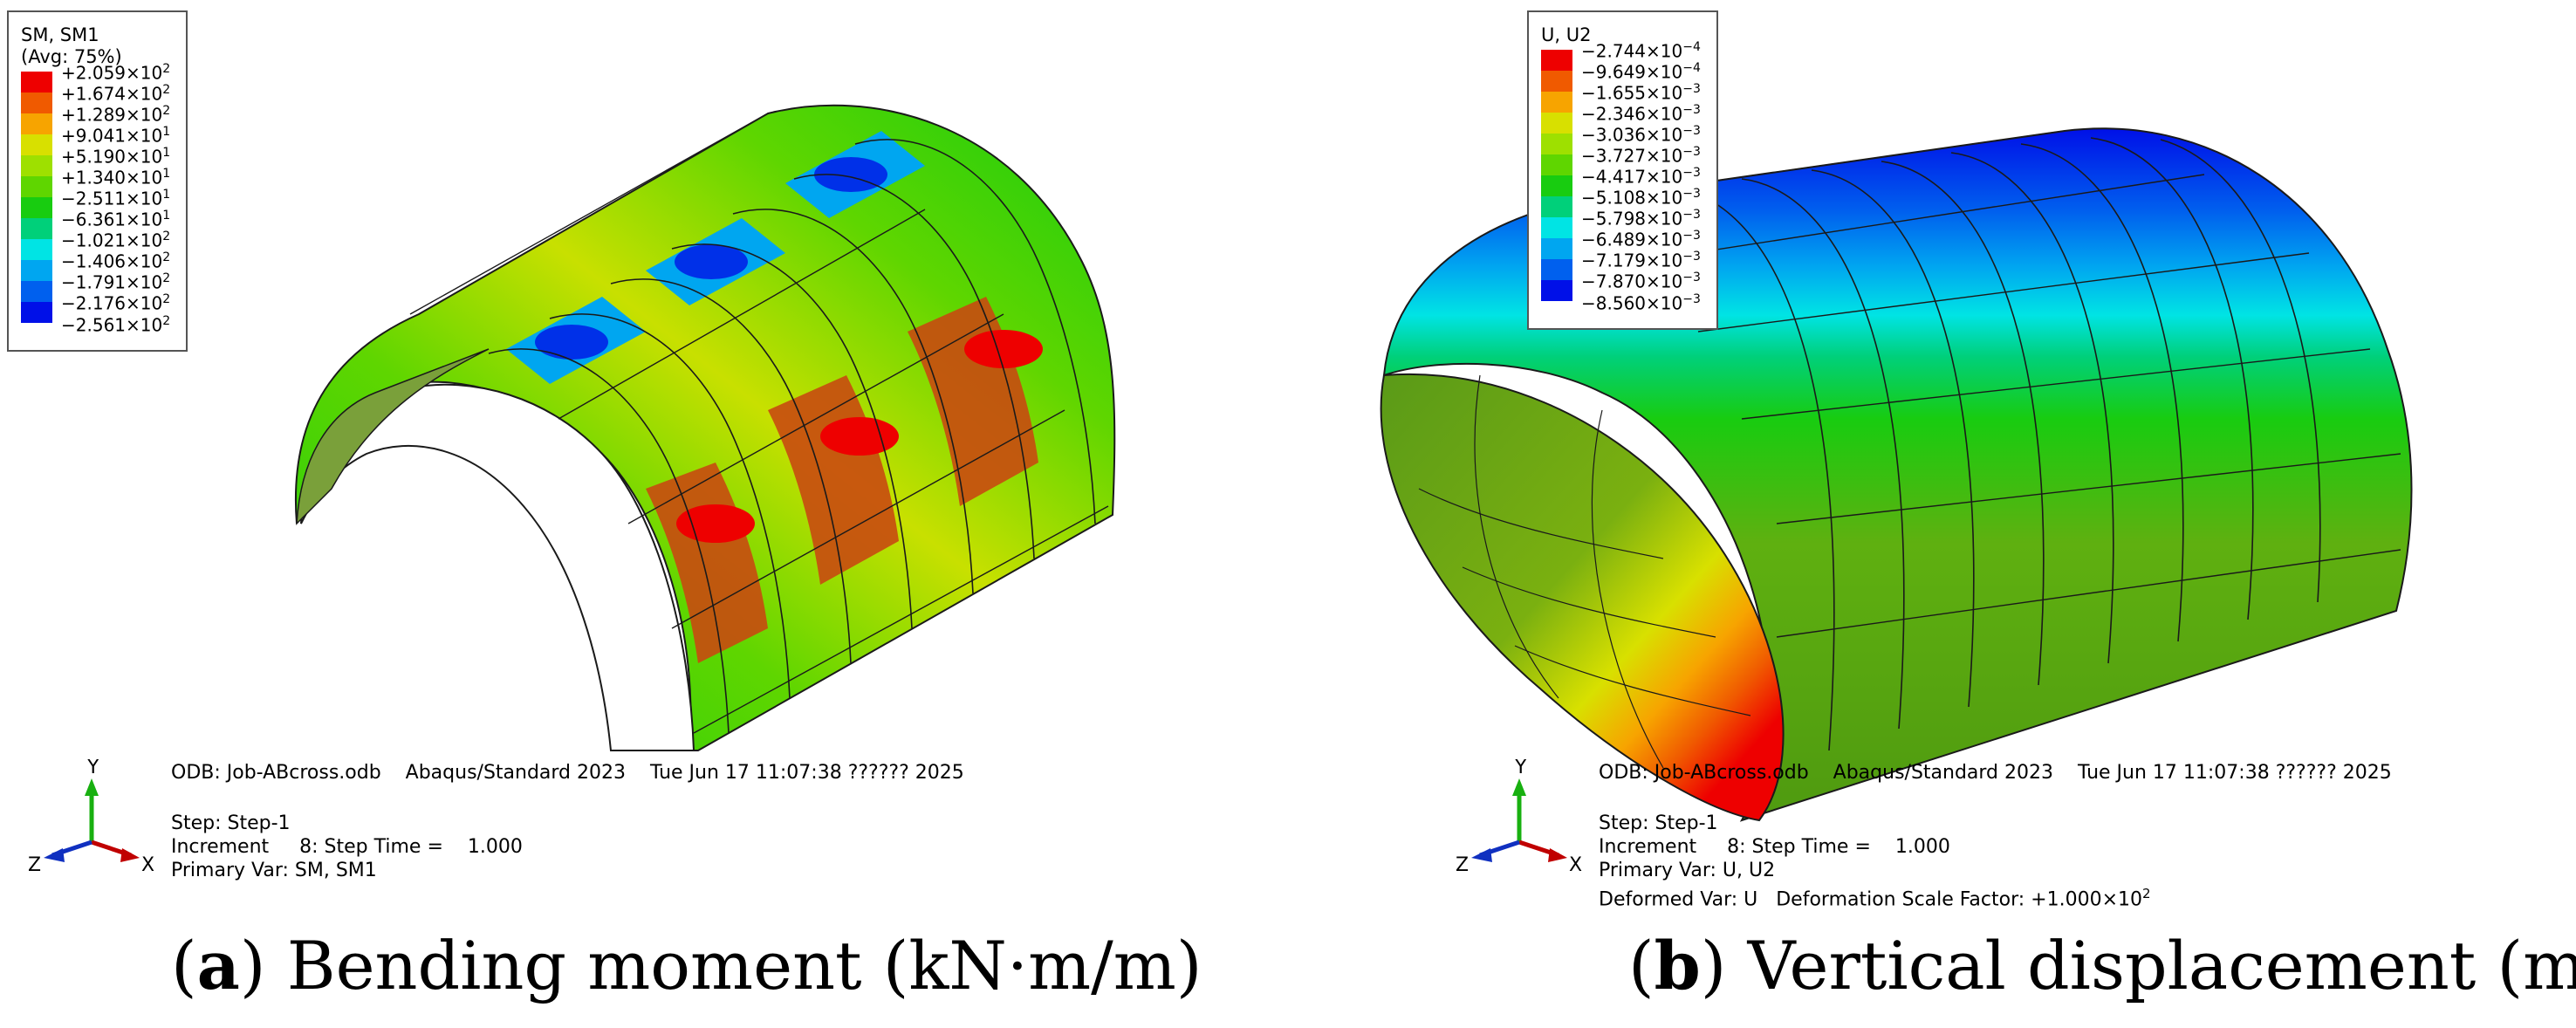 The width and height of the screenshot is (2576, 1028). What do you see at coordinates (1641, 239) in the screenshot?
I see `legend-value: −6.489×10−3` at bounding box center [1641, 239].